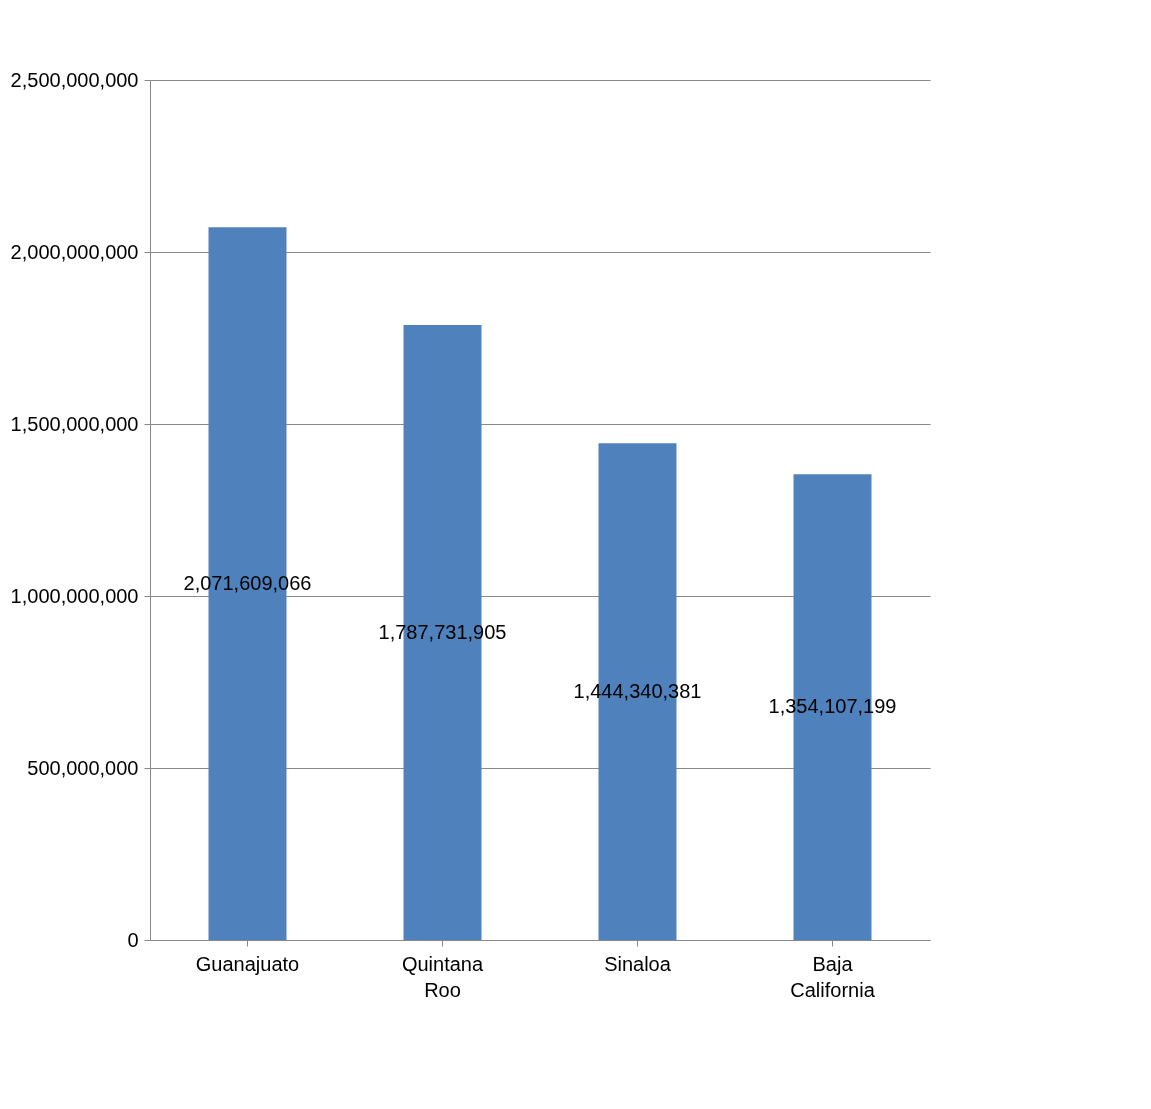 The image size is (1151, 1109). What do you see at coordinates (74, 79) in the screenshot?
I see `y-tick-label: 2,500,000,000` at bounding box center [74, 79].